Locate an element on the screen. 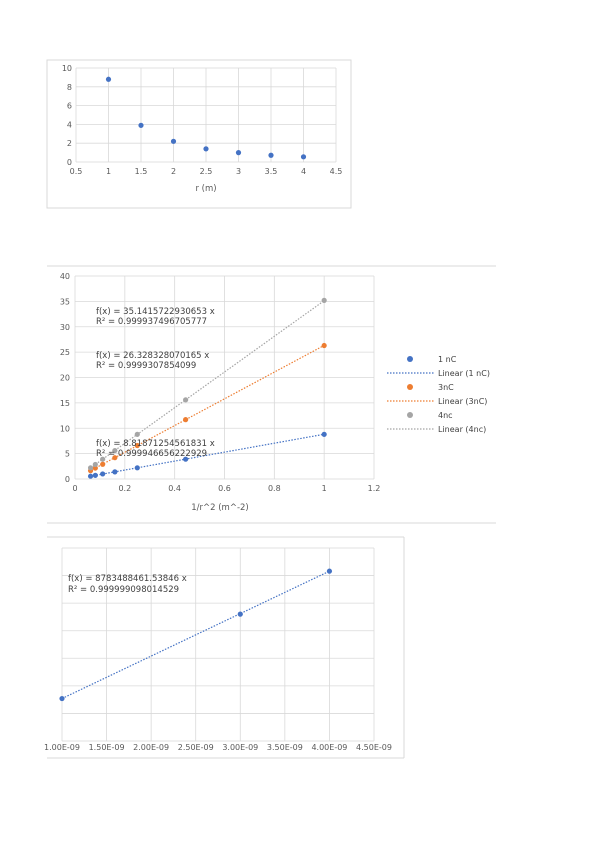 This screenshot has height=848, width=599. equation-4nc: f(x) = 35.1415722930653 x is located at coordinates (155, 312).